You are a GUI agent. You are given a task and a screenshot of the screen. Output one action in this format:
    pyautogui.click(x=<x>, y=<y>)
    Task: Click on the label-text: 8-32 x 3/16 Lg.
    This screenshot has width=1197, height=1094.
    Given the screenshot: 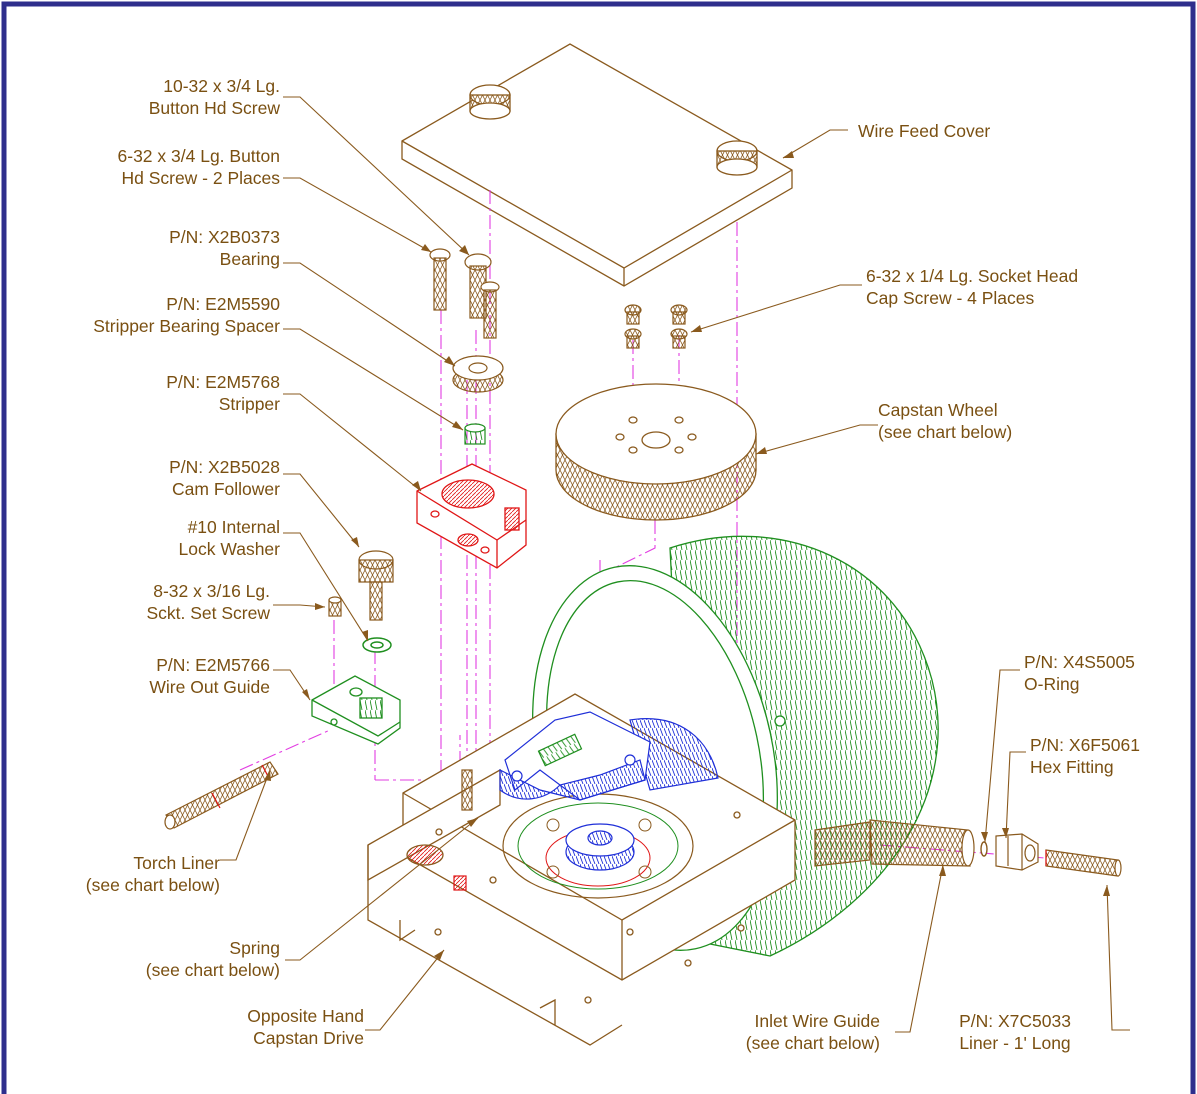 What is the action you would take?
    pyautogui.click(x=211, y=591)
    